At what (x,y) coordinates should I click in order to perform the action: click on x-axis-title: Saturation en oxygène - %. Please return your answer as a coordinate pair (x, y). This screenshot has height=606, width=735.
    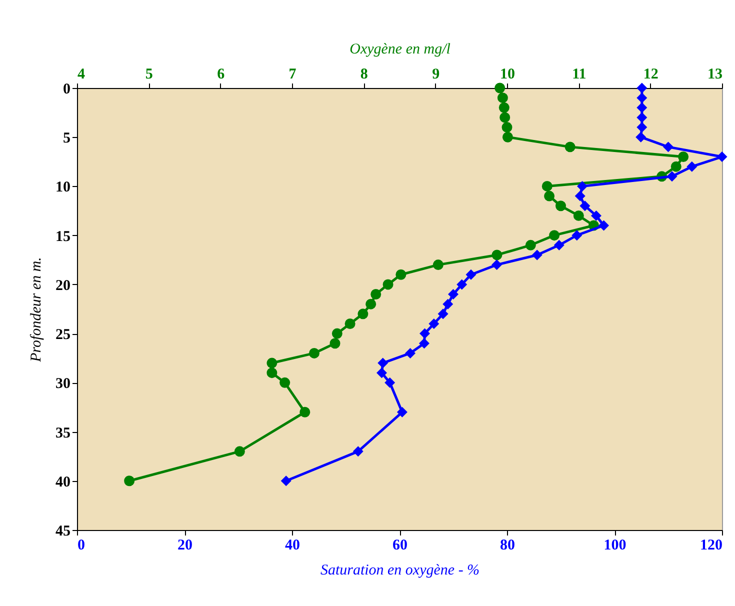
    Looking at the image, I should click on (400, 570).